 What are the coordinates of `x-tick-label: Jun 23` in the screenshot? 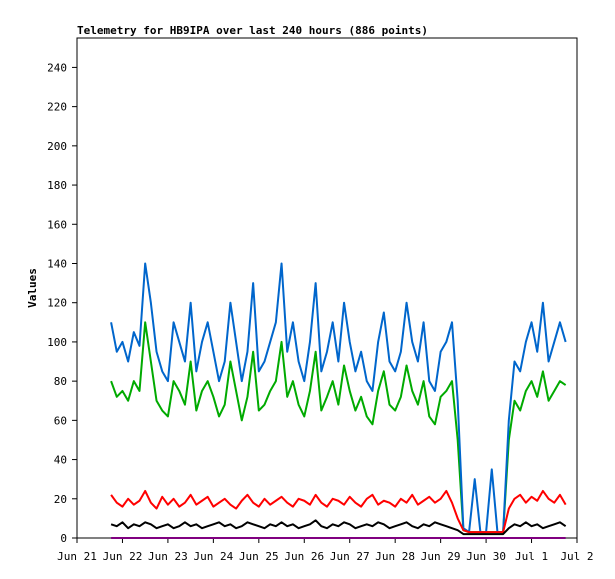 It's located at (168, 556).